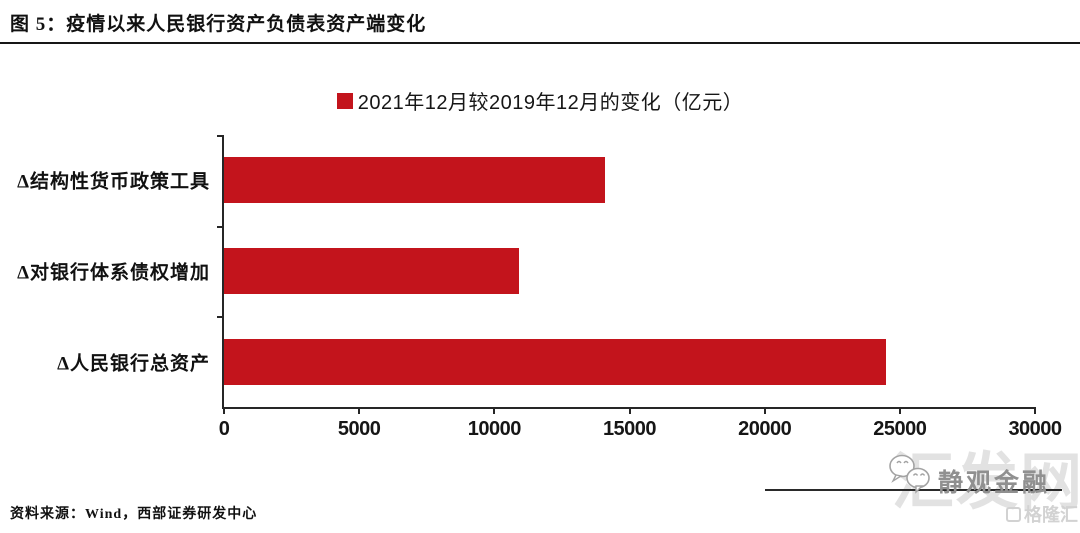 This screenshot has width=1080, height=533. I want to click on title-divider, so click(540, 43).